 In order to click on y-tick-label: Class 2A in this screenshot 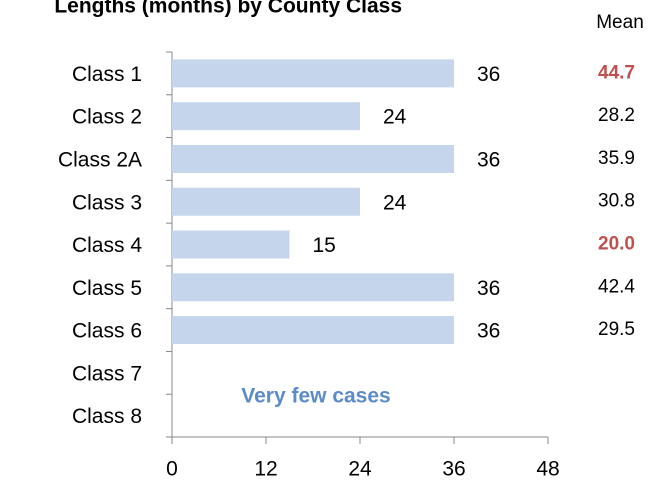, I will do `click(100, 159)`.